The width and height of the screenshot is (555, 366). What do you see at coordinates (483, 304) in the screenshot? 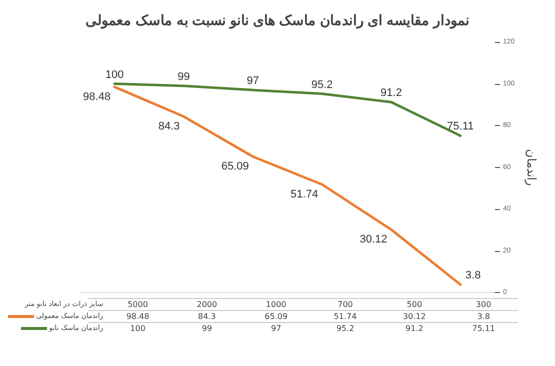
I see `x-tick-label: 300` at bounding box center [483, 304].